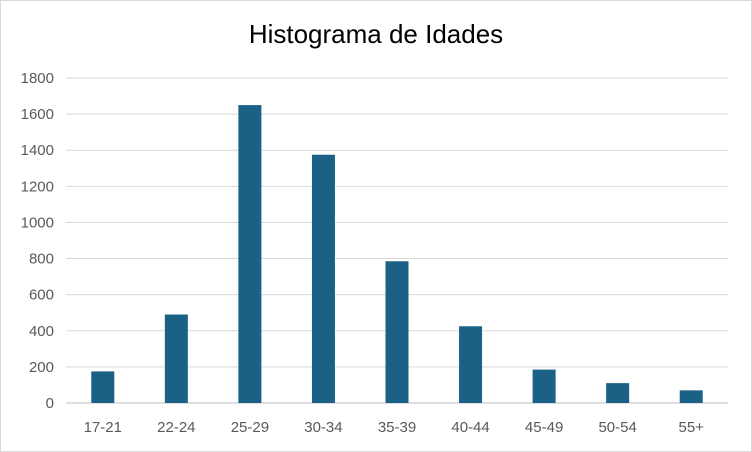  What do you see at coordinates (470, 427) in the screenshot?
I see `x-tick-label: 40-44` at bounding box center [470, 427].